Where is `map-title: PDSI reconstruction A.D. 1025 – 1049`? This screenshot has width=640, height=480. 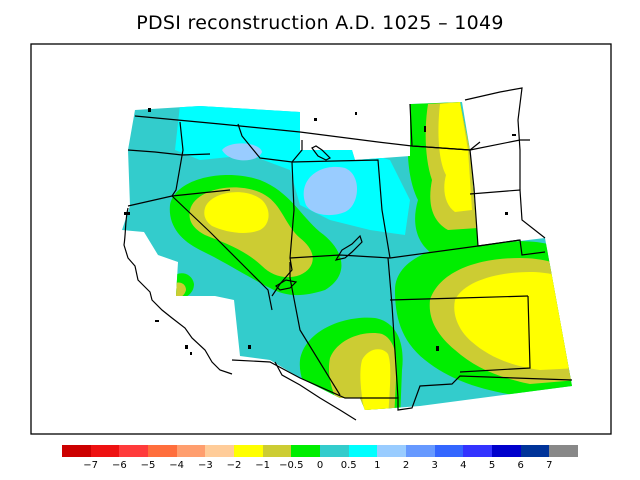 map-title: PDSI reconstruction A.D. 1025 – 1049 is located at coordinates (320, 23).